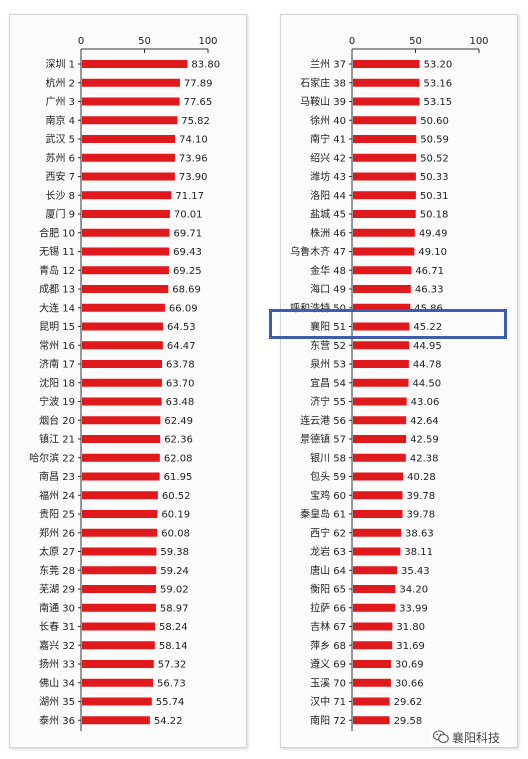 The image size is (528, 759). What do you see at coordinates (415, 571) in the screenshot?
I see `value-label: 35.43` at bounding box center [415, 571].